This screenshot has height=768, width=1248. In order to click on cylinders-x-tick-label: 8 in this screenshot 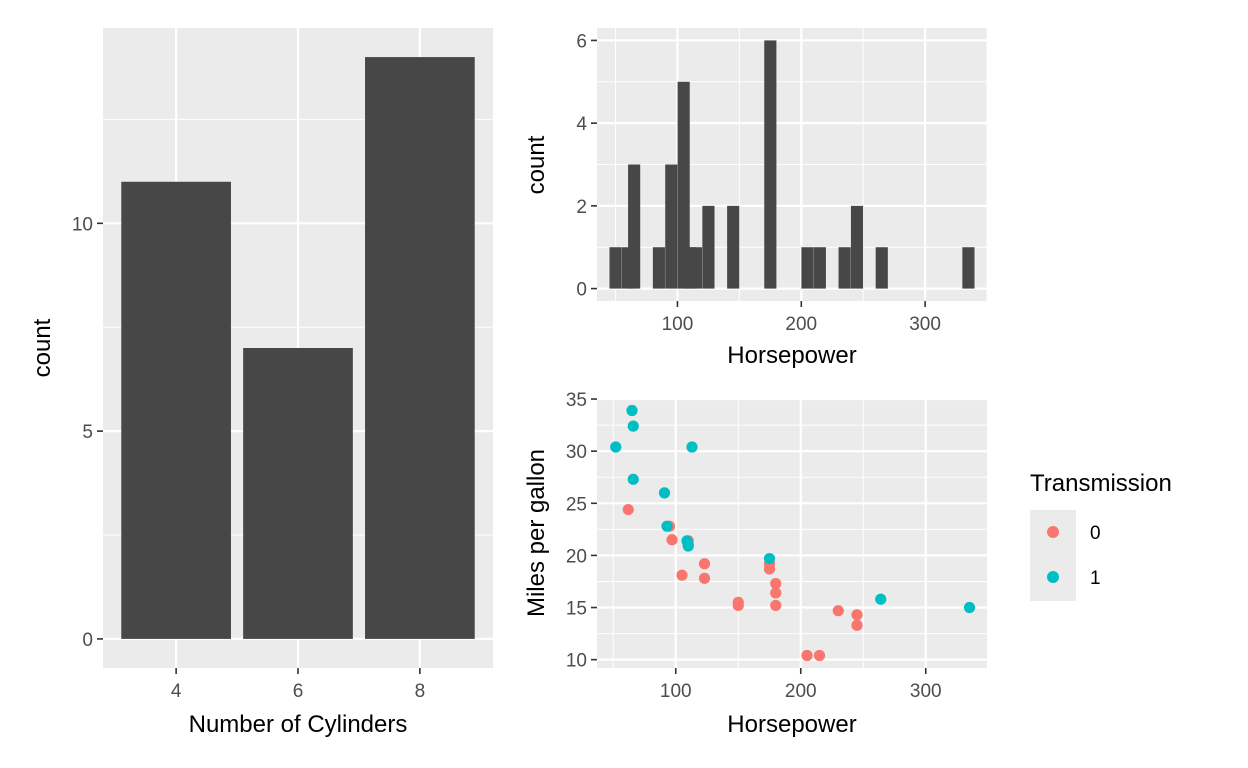, I will do `click(420, 691)`.